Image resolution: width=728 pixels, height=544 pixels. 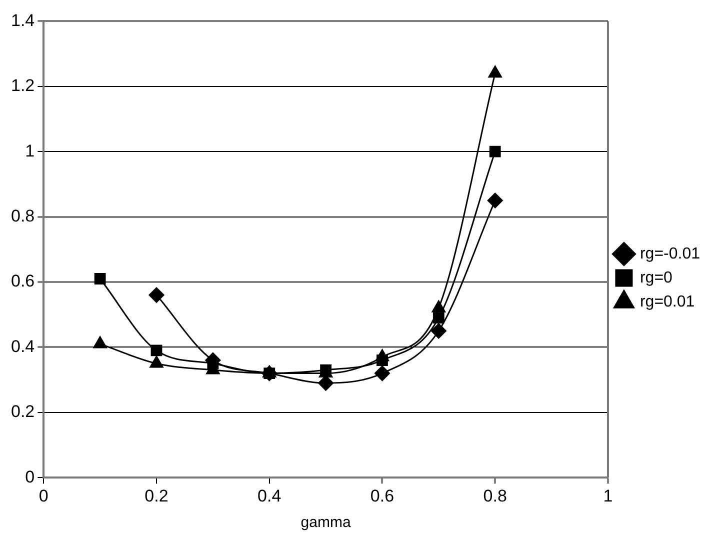 I want to click on x-tick-label: 0.2, so click(x=156, y=496).